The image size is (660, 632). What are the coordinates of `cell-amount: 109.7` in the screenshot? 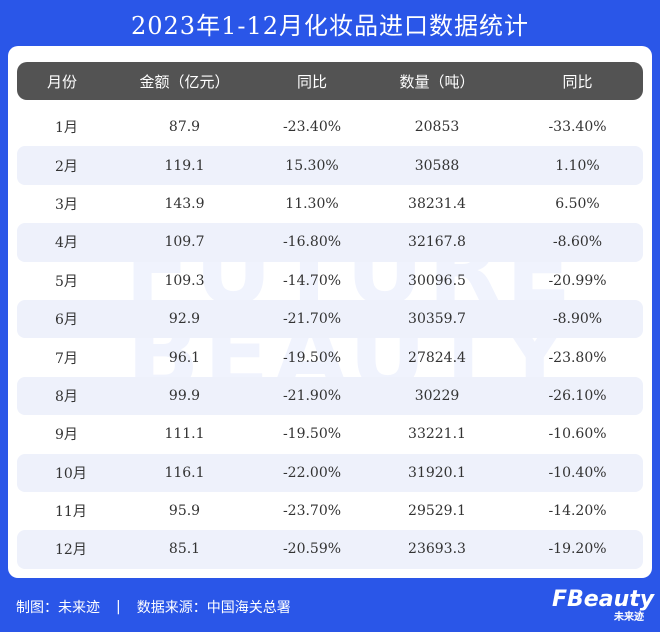 It's located at (184, 242).